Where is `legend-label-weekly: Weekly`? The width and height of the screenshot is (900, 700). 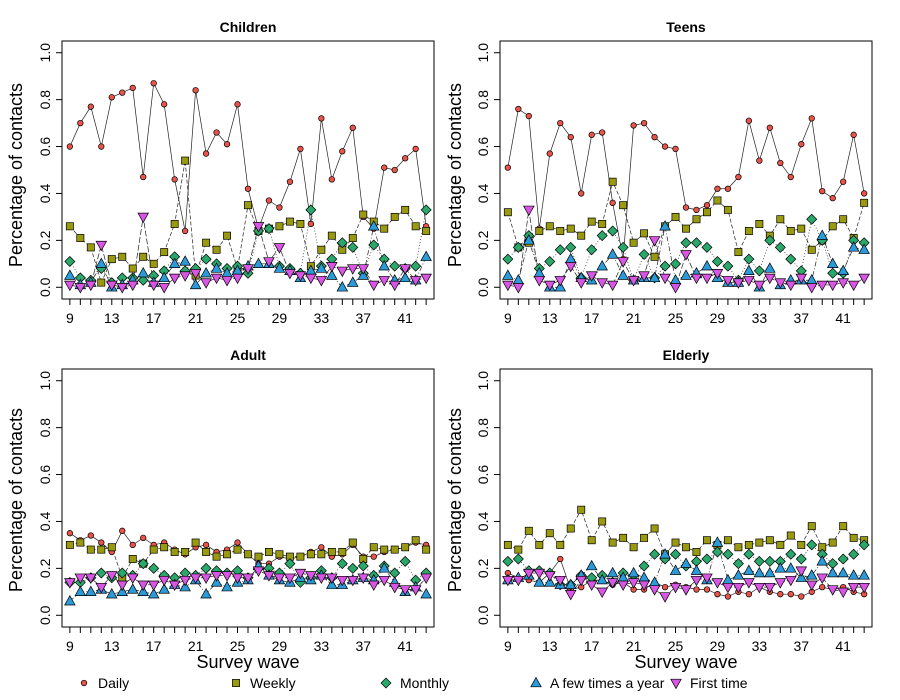
legend-label-weekly: Weekly is located at coordinates (273, 683).